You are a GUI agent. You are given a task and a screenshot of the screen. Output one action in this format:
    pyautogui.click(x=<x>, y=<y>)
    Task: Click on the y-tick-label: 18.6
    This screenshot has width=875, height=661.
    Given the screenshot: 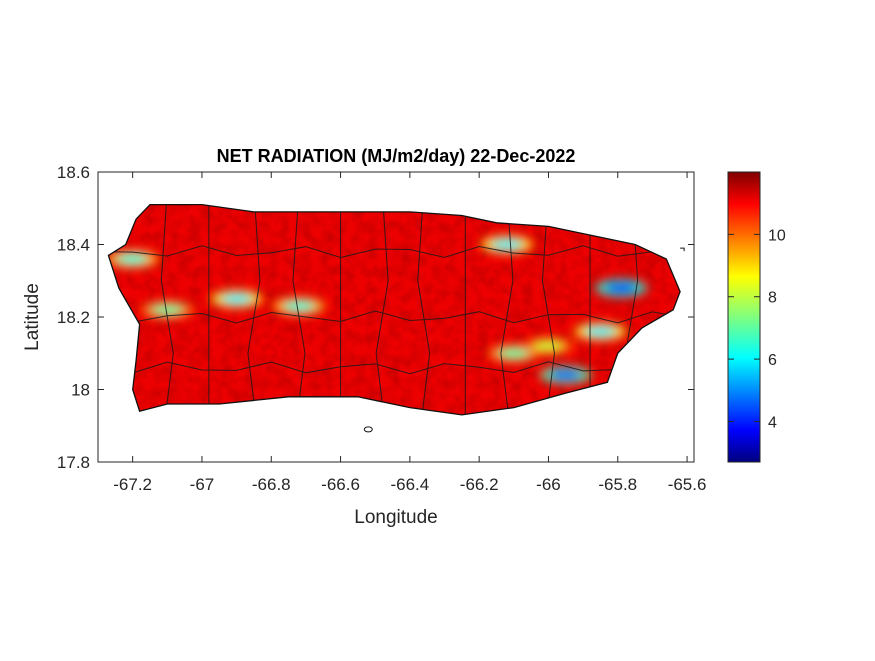 What is the action you would take?
    pyautogui.click(x=73, y=172)
    